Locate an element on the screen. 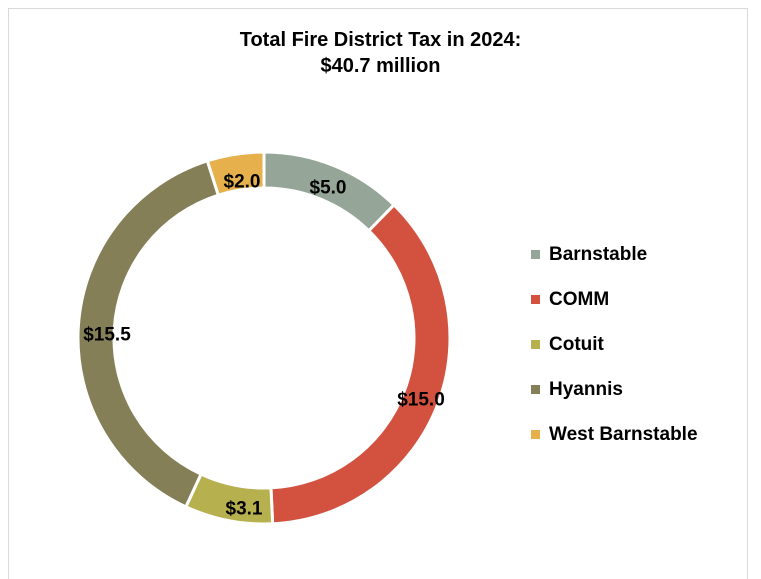  legend-item-hyannis: Hyannis is located at coordinates (614, 389).